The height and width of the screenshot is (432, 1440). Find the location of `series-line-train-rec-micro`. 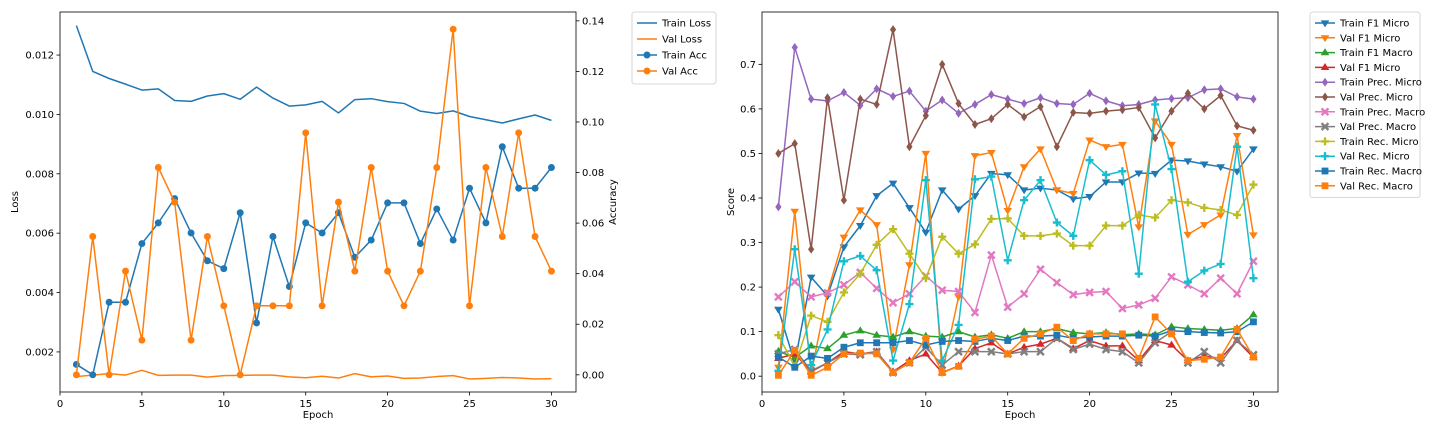

series-line-train-rec-micro is located at coordinates (1016, 276).